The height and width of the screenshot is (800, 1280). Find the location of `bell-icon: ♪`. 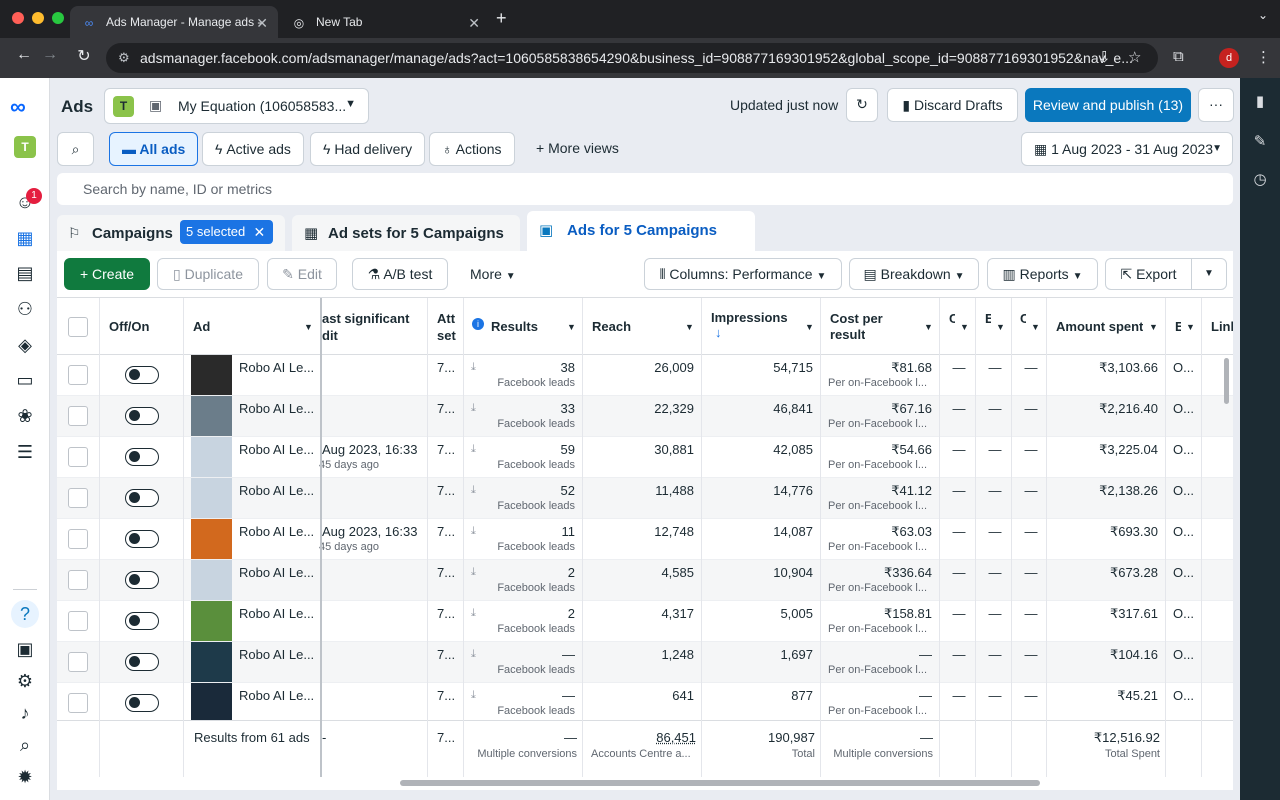

bell-icon: ♪ is located at coordinates (25, 713).